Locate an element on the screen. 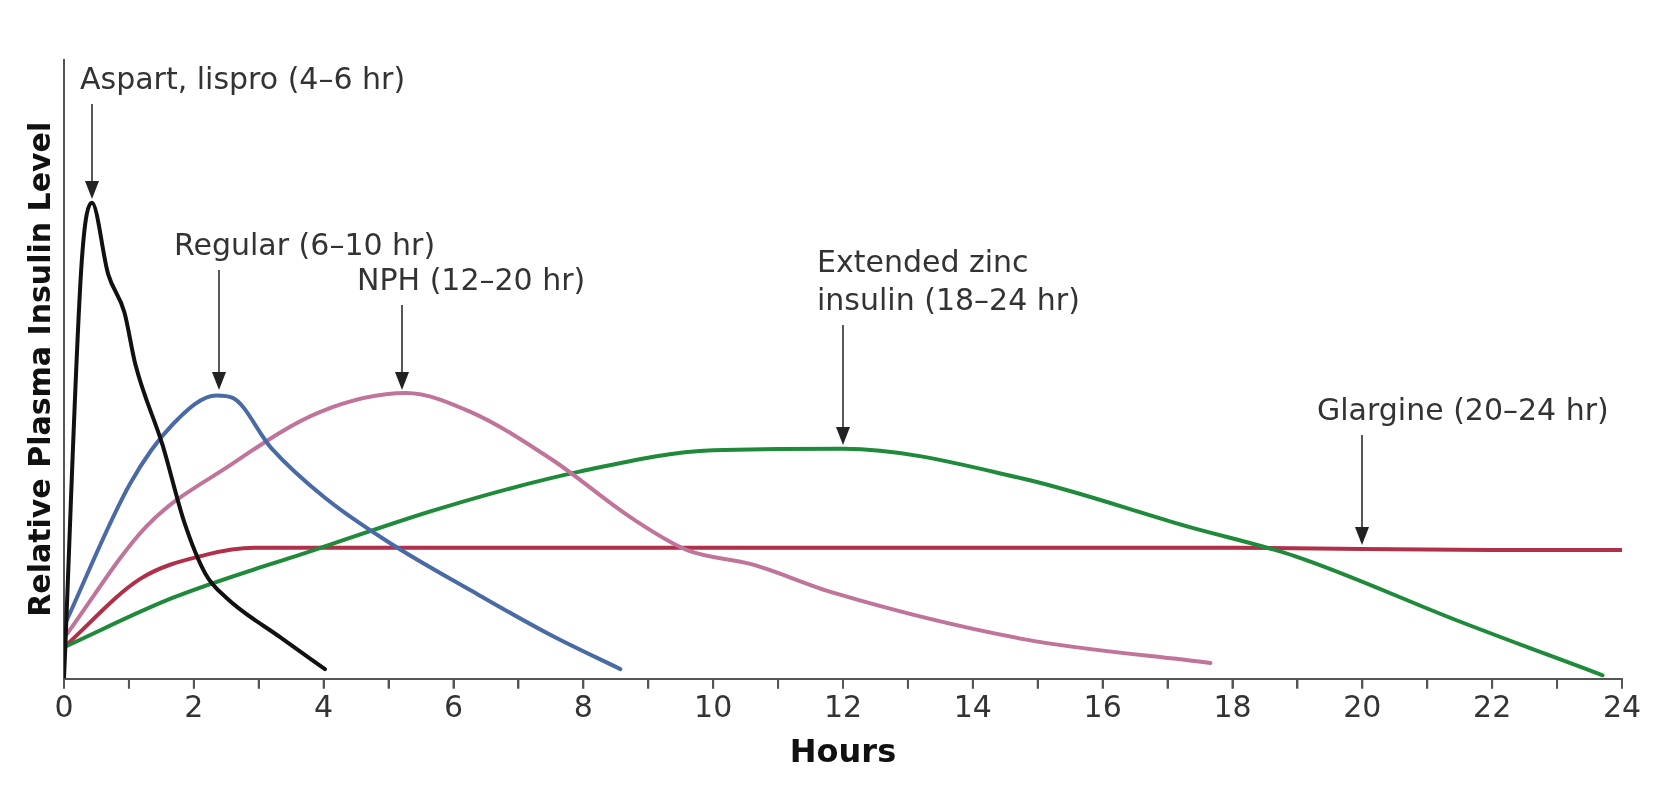 The image size is (1662, 787). annotation: NPH (12–20 hr) is located at coordinates (471, 279).